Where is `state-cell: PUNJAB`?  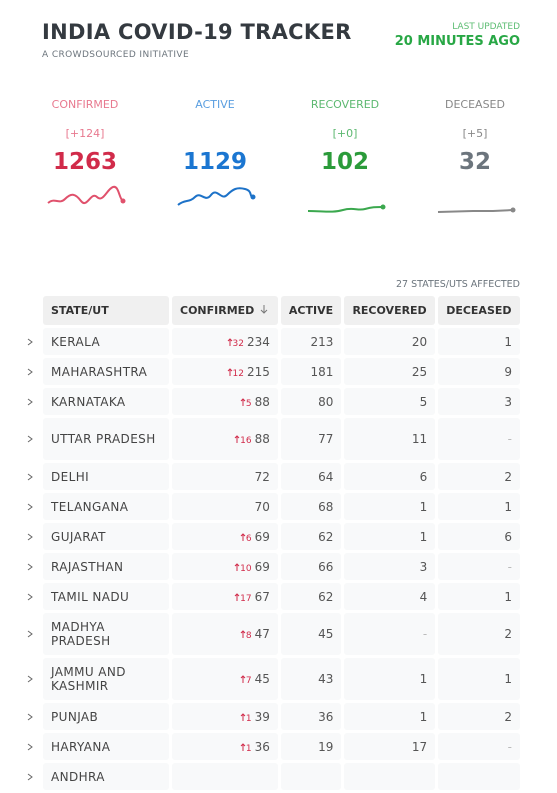
state-cell: PUNJAB is located at coordinates (98, 716).